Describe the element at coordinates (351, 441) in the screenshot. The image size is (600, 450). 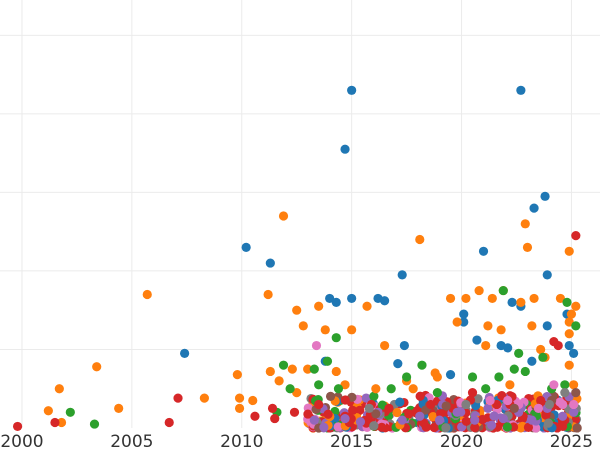
I see `x-tick-label: 2015` at that location.